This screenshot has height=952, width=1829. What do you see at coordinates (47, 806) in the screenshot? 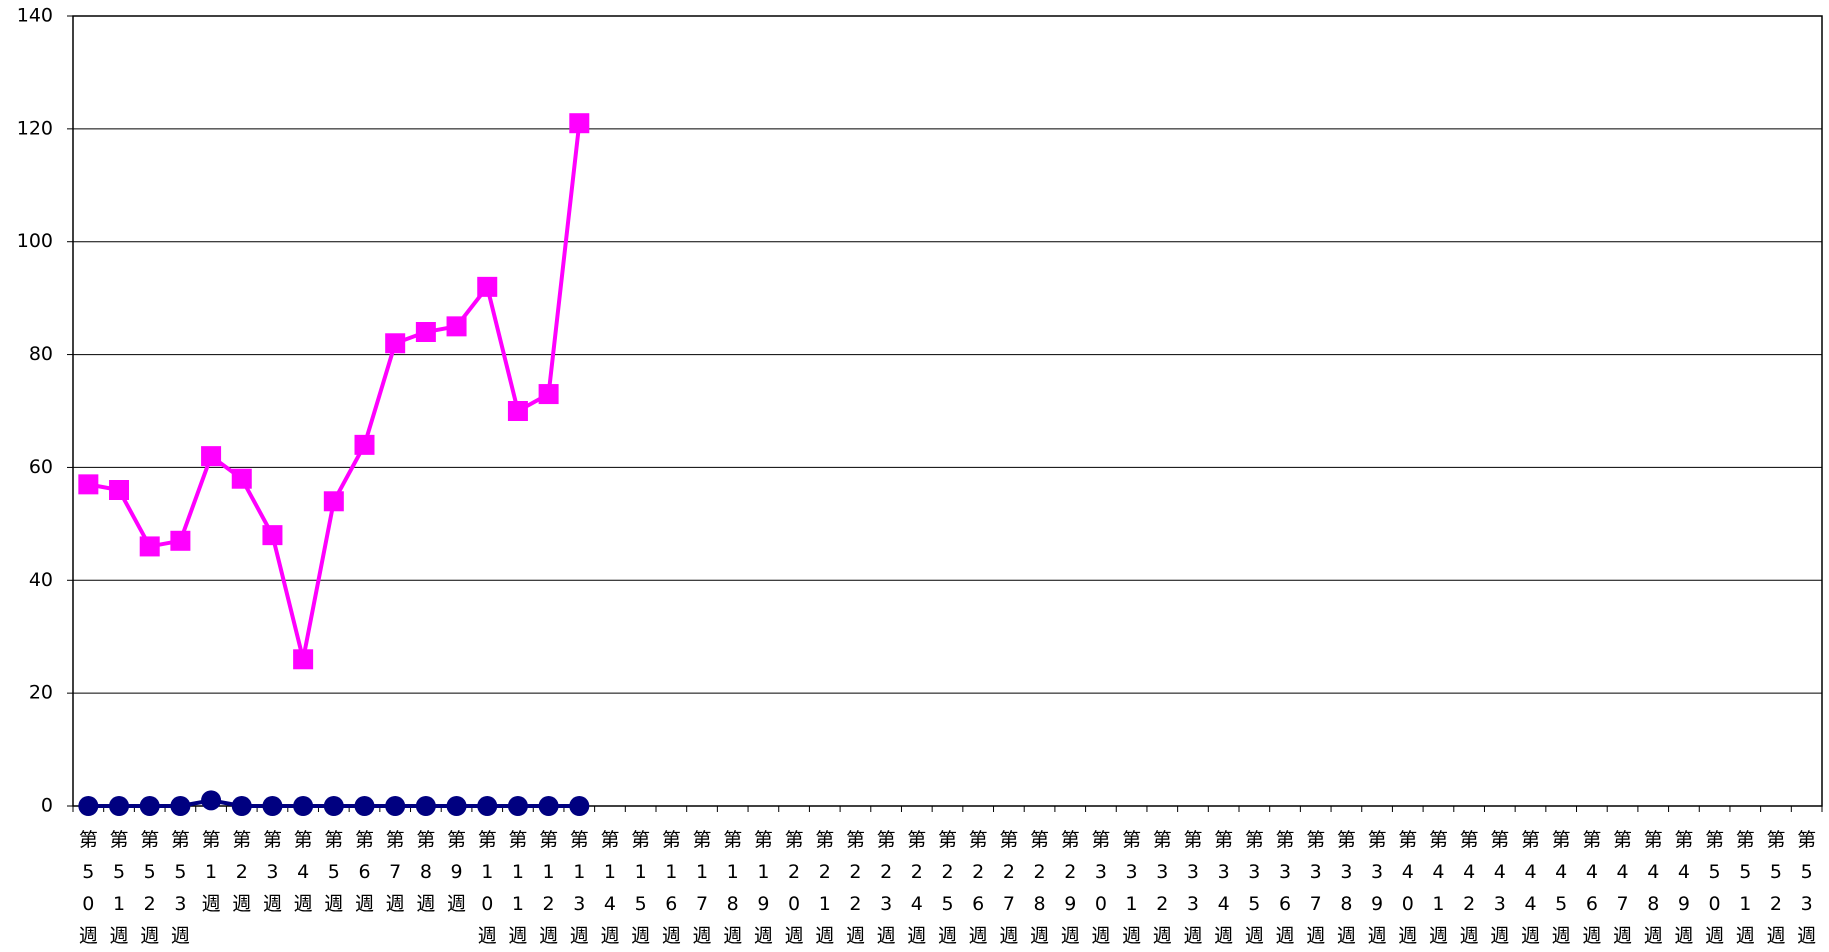
I see `y-tick-label: 0` at bounding box center [47, 806].